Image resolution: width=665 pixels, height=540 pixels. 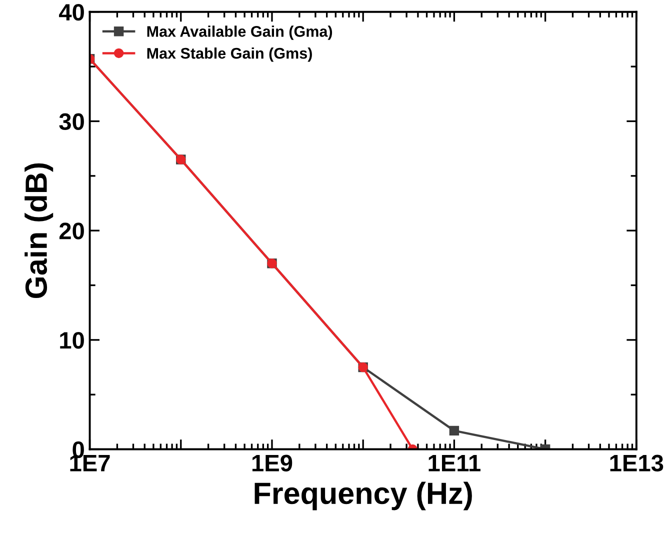 What do you see at coordinates (229, 55) in the screenshot?
I see `legend-label: Max Stable Gain (Gms)` at bounding box center [229, 55].